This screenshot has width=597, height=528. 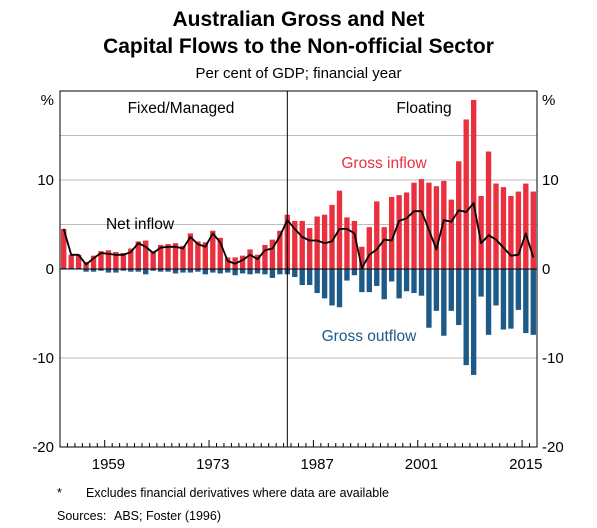 What do you see at coordinates (423, 108) in the screenshot?
I see `regime-label-floating: Floating` at bounding box center [423, 108].